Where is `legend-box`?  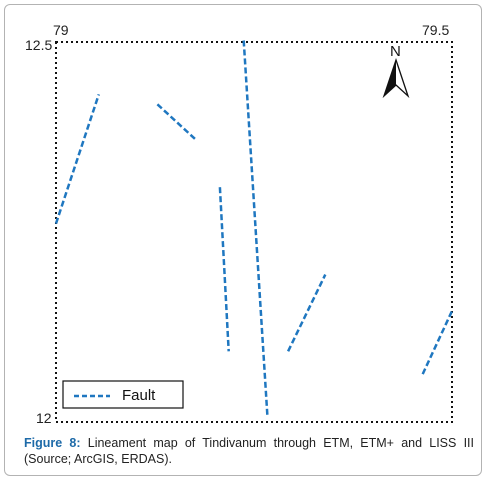
legend-box is located at coordinates (123, 394).